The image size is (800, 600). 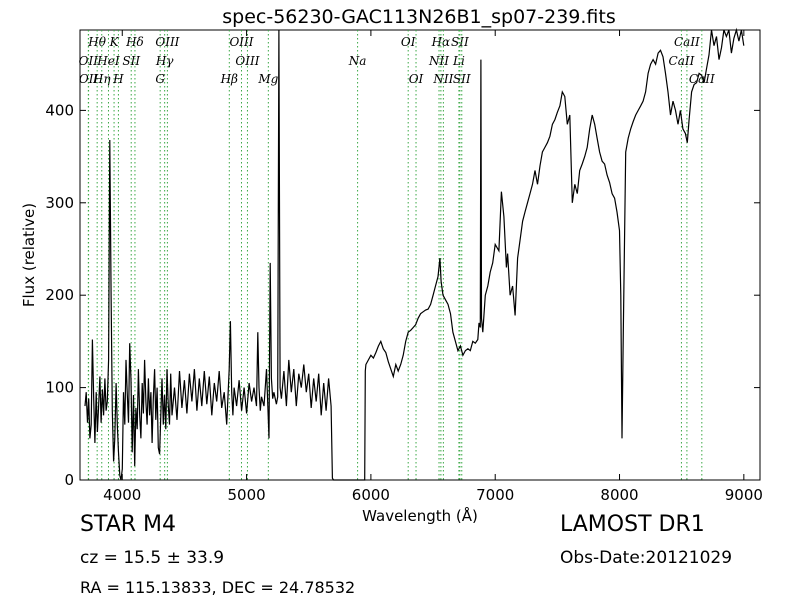 I want to click on line-marker-label: HeI, so click(x=108, y=61).